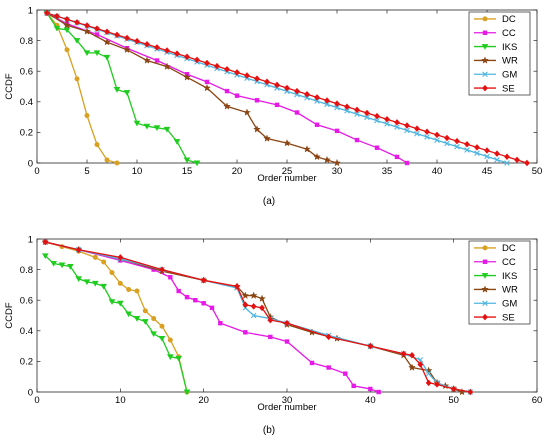 The image size is (550, 441). Describe the element at coordinates (26, 270) in the screenshot. I see `y-tick-label: 0.8` at that location.